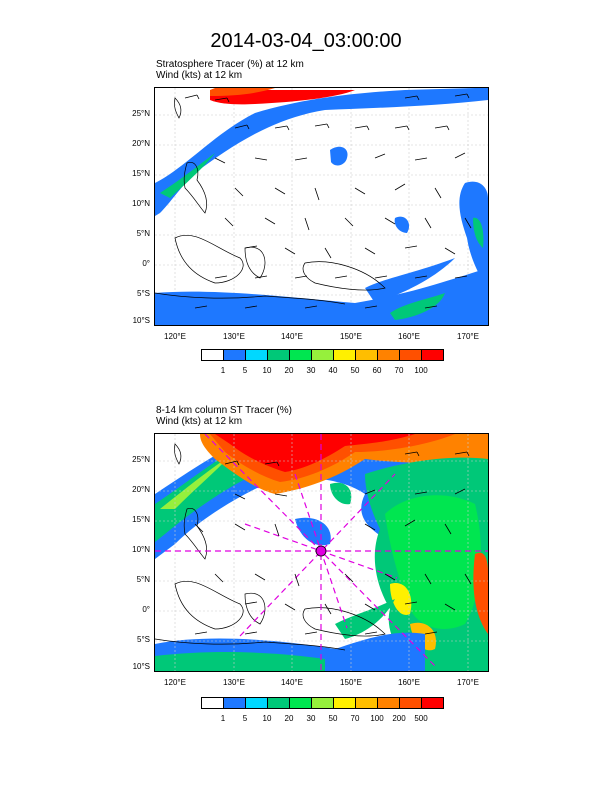 Image resolution: width=612 pixels, height=792 pixels. I want to click on panel1-lat-tick: 5°N, so click(143, 233).